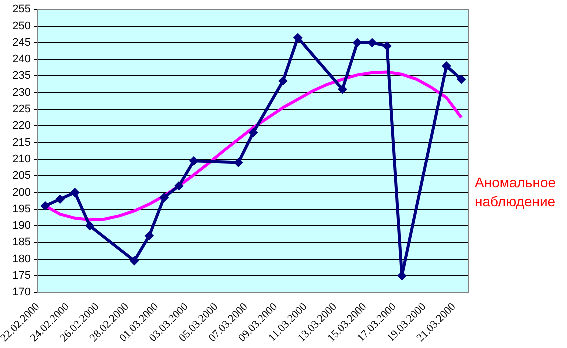 This screenshot has width=567, height=348. Describe the element at coordinates (21, 276) in the screenshot. I see `y-tick-label: 175` at that location.